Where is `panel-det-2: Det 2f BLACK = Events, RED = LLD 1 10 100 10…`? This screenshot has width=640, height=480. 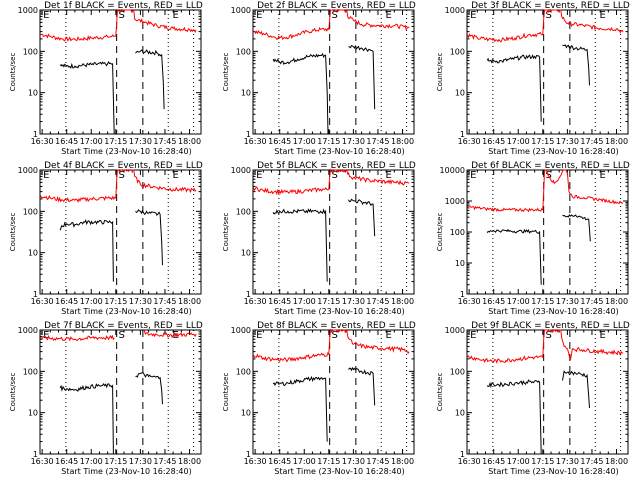
panel-det-2: Det 2f BLACK = Events, RED = LLD 1 10 100 10… is located at coordinates (319, 78).